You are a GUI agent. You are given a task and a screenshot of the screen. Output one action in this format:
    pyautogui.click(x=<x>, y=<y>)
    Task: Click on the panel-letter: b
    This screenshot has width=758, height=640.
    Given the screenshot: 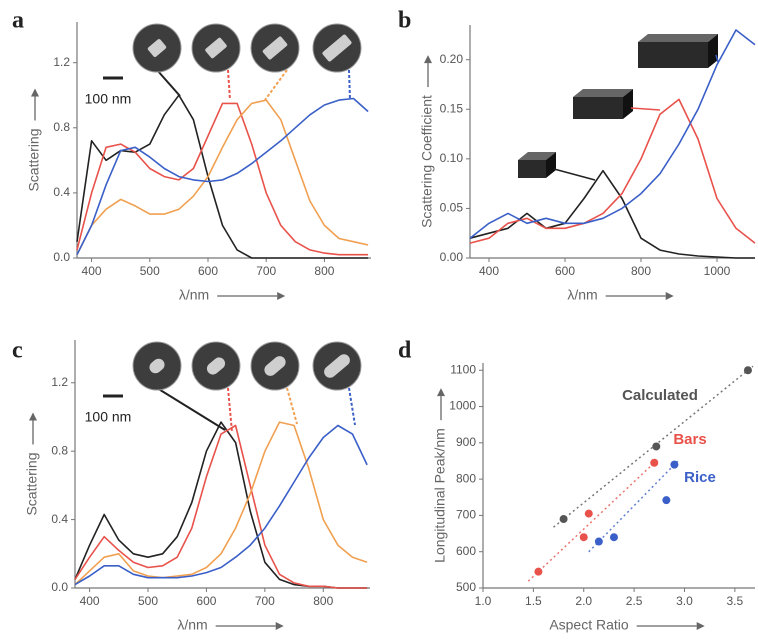 What is the action you would take?
    pyautogui.click(x=404, y=21)
    